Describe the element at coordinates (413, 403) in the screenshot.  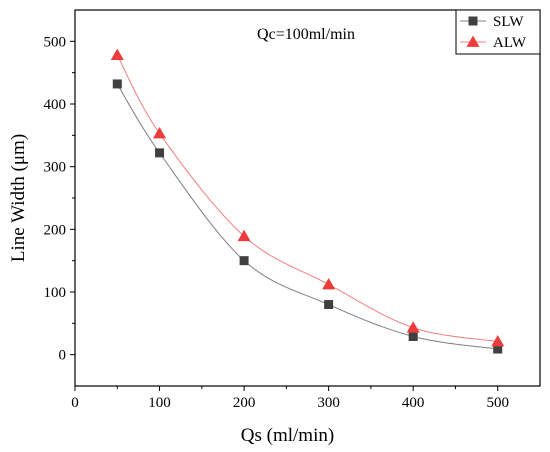
I see `x-tick-label: 400` at that location.